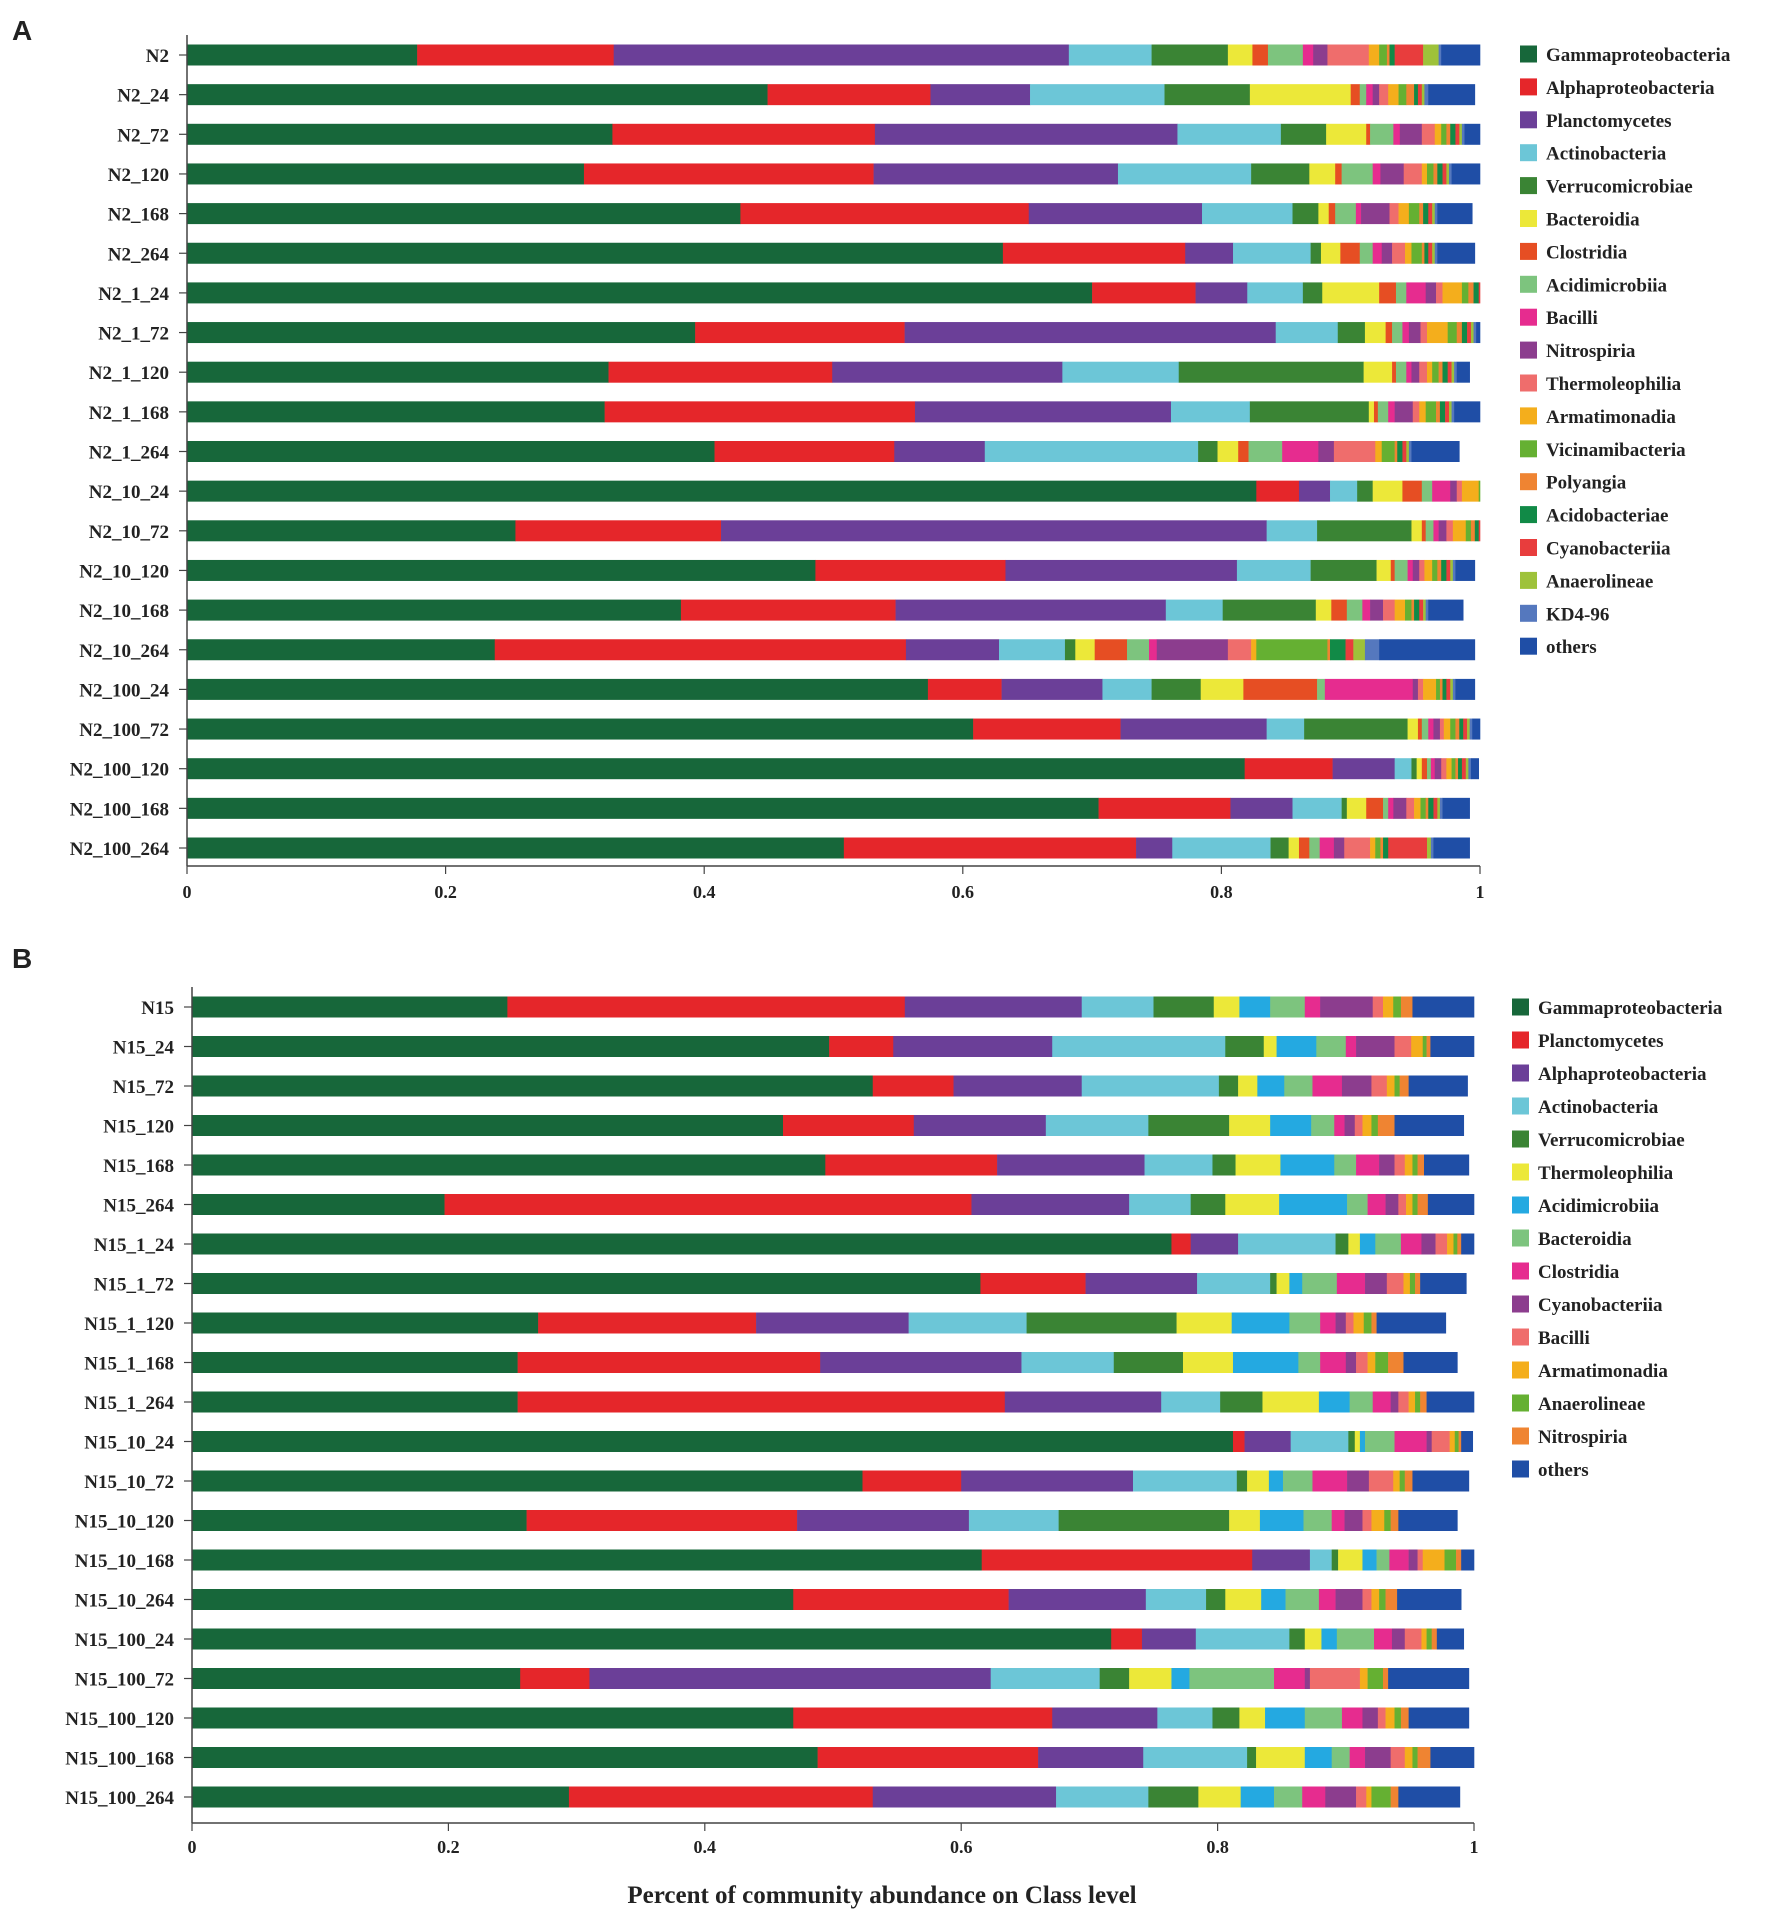 Image resolution: width=1775 pixels, height=1912 pixels. What do you see at coordinates (1579, 1272) in the screenshot?
I see `panel-b-legend-label: Clostridia` at bounding box center [1579, 1272].